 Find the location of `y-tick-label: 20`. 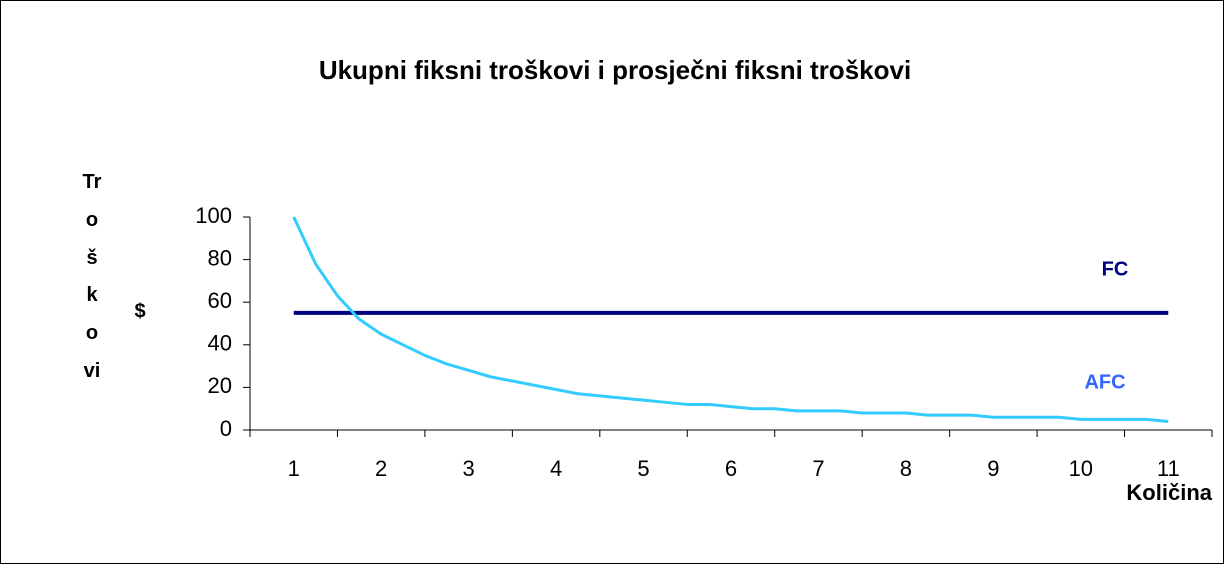

y-tick-label: 20 is located at coordinates (220, 385).